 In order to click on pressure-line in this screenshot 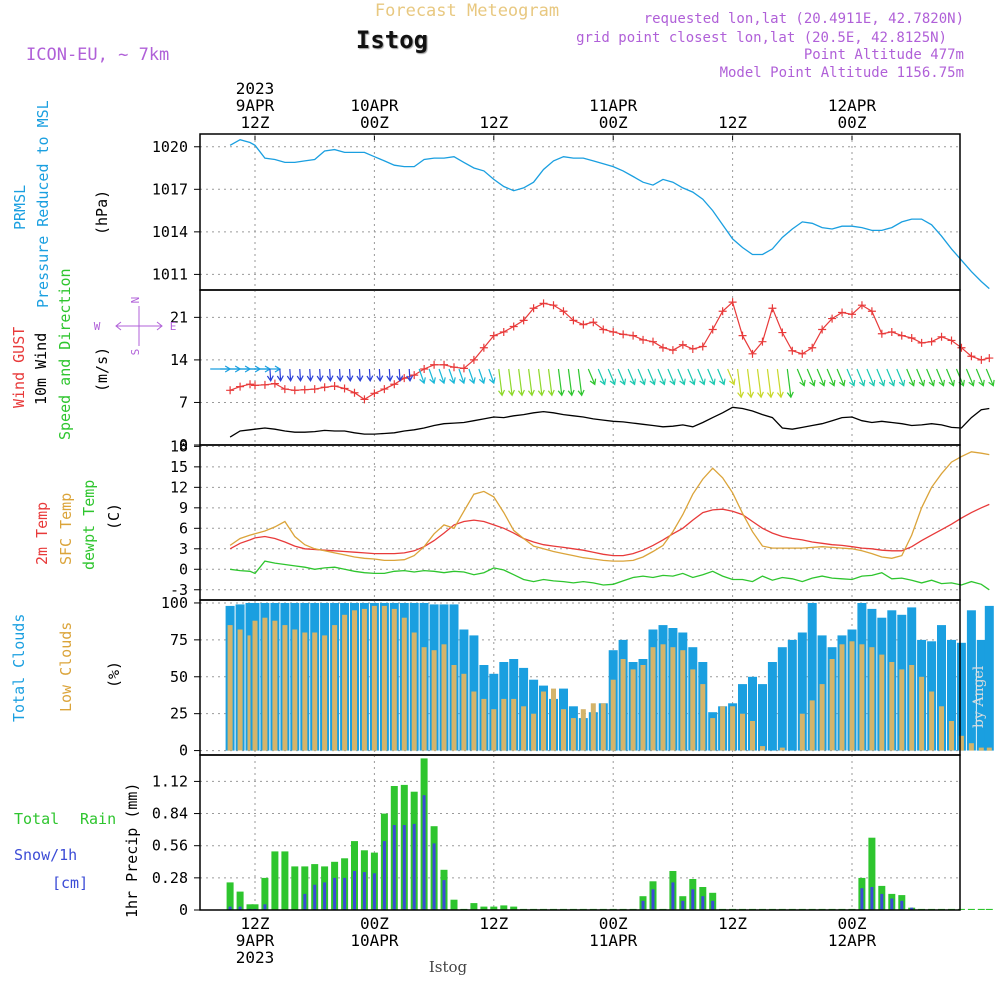, I will do `click(609, 214)`.